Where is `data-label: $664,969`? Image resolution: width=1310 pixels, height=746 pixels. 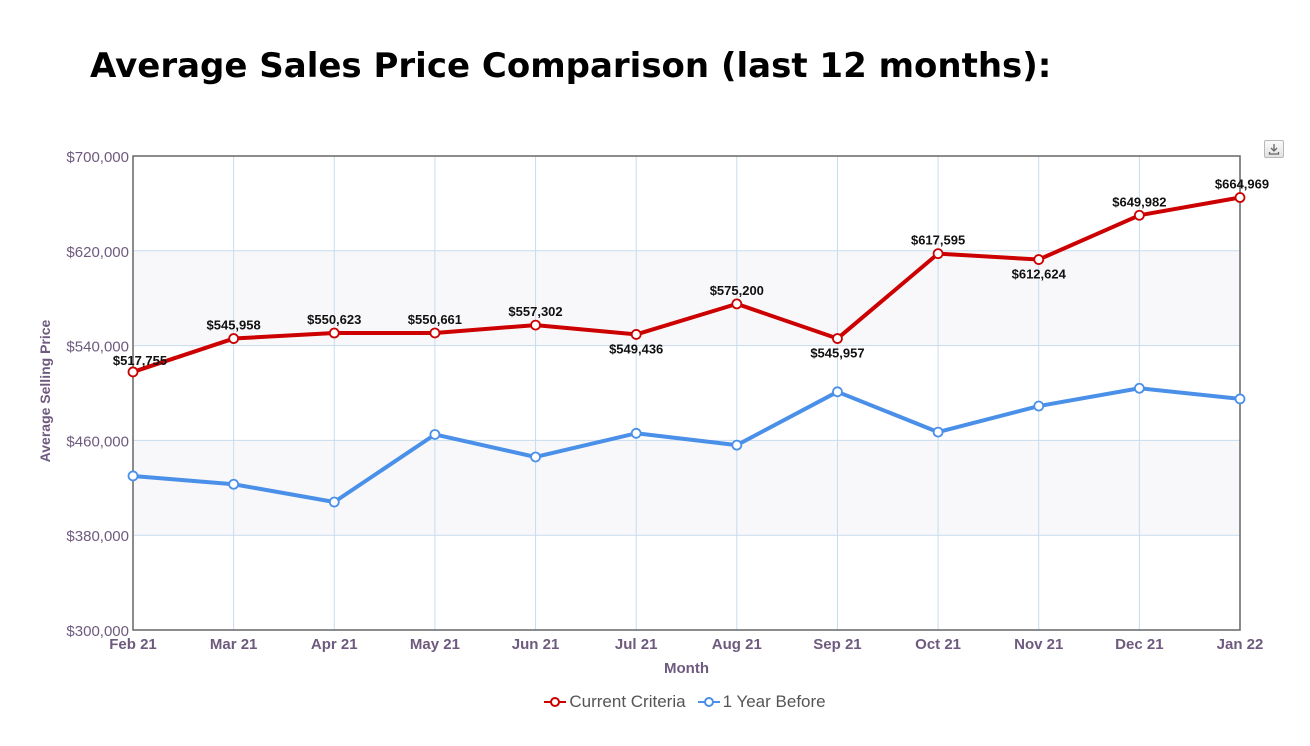
data-label: $664,969 is located at coordinates (1242, 184).